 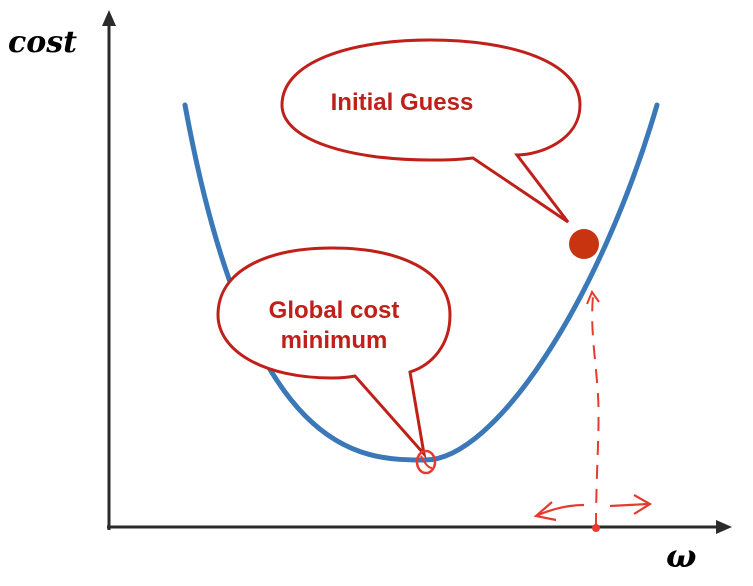 What do you see at coordinates (334, 310) in the screenshot?
I see `global-minimum-label-line1: Global cost` at bounding box center [334, 310].